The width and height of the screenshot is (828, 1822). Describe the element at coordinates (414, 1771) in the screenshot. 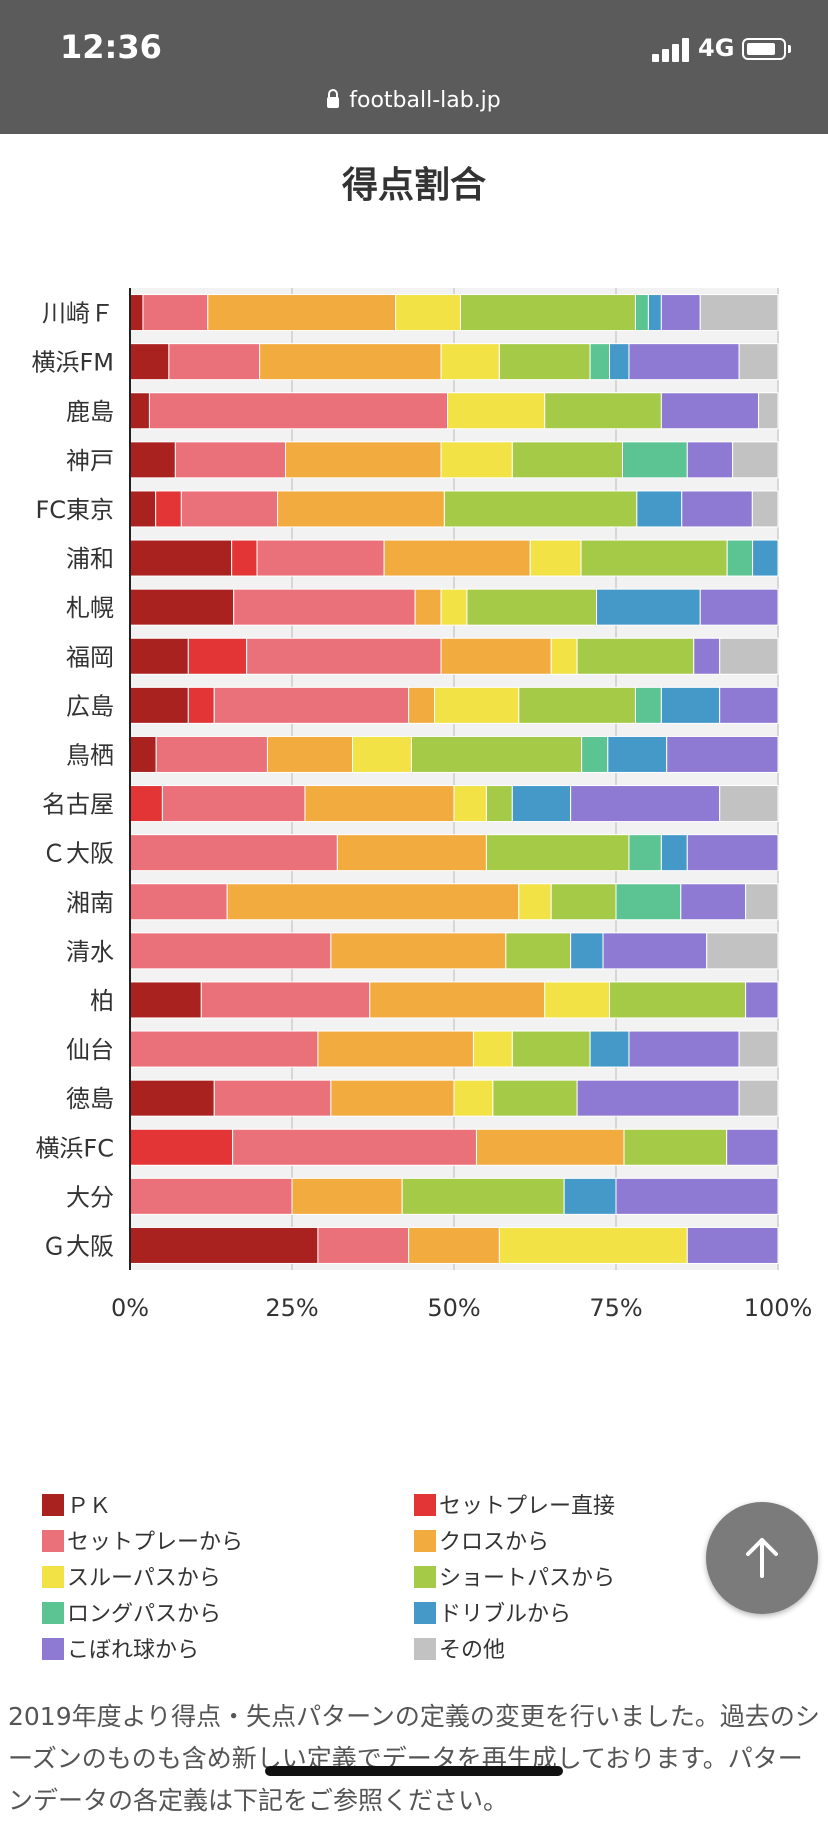

I see `home-indicator` at that location.